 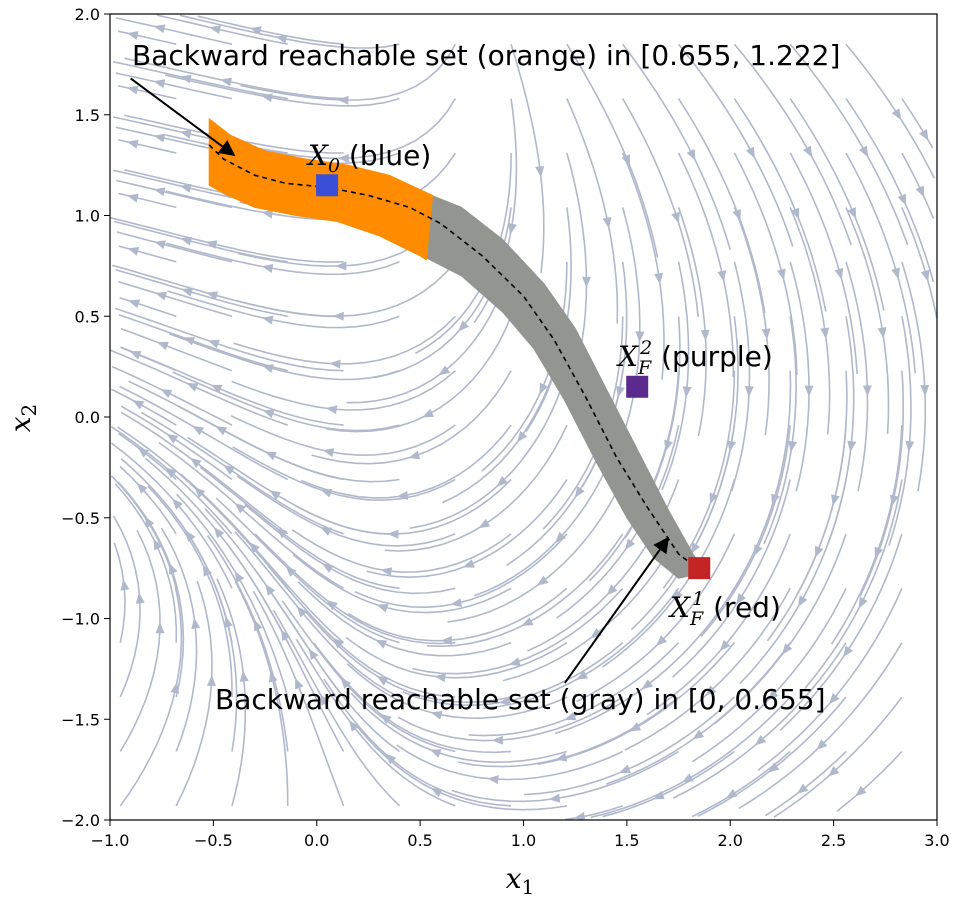 What do you see at coordinates (213, 840) in the screenshot?
I see `x-tick-label: −0.5` at bounding box center [213, 840].